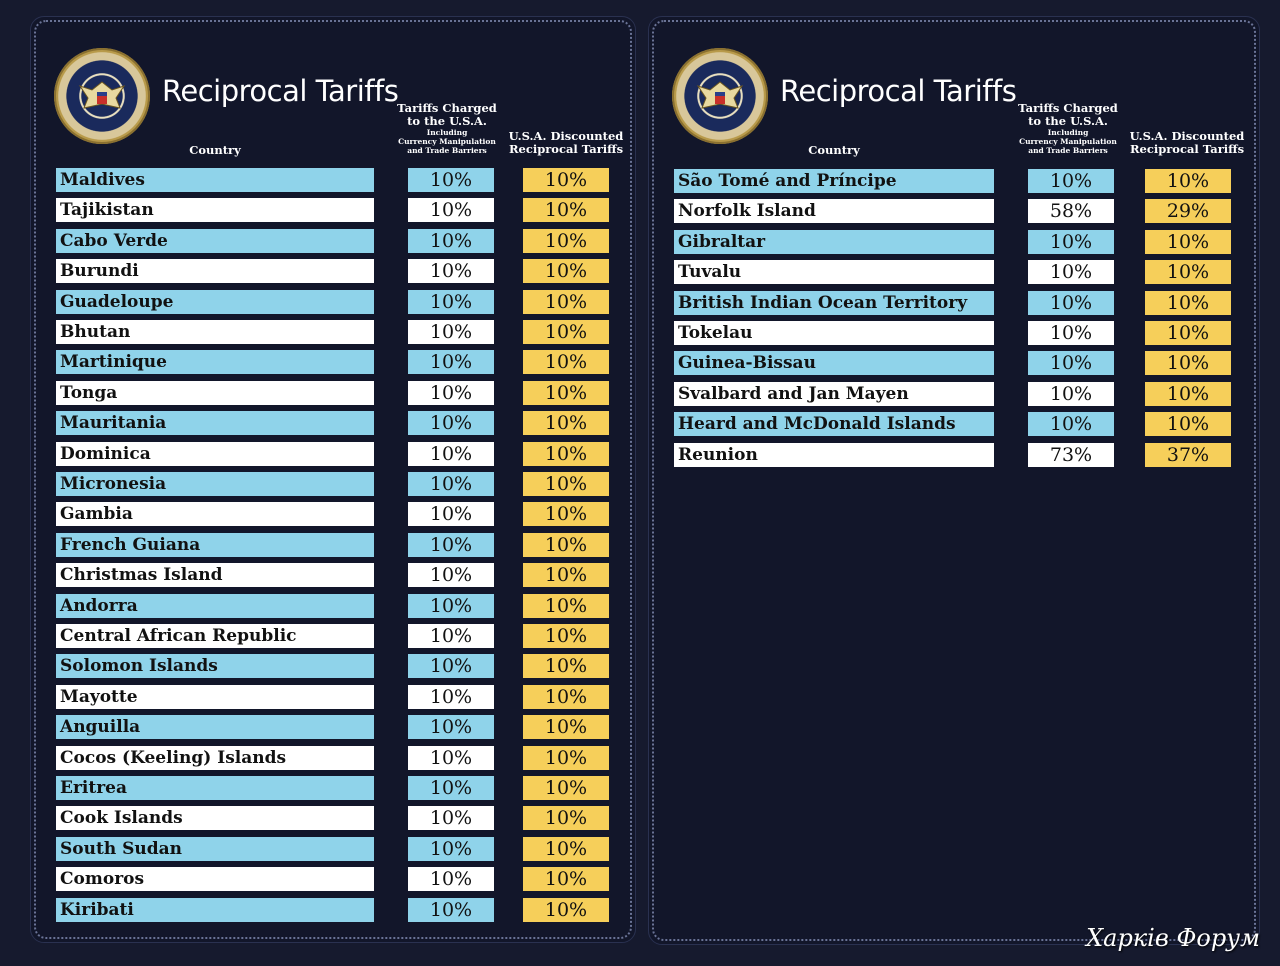  Describe the element at coordinates (333, 605) in the screenshot. I see `table-row: Andorra 10% 10%` at that location.